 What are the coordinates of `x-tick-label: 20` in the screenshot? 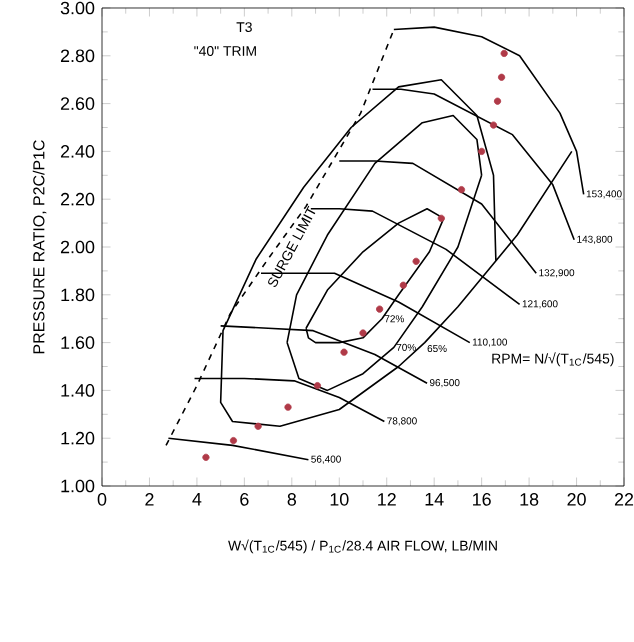 It's located at (576, 499).